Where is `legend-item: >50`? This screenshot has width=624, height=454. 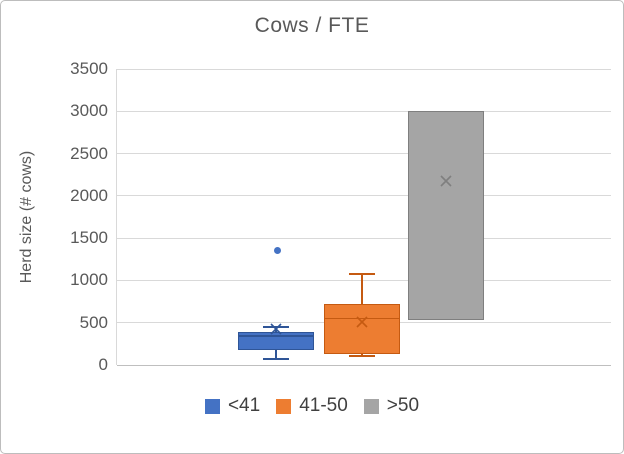 legend-item: >50 is located at coordinates (391, 406).